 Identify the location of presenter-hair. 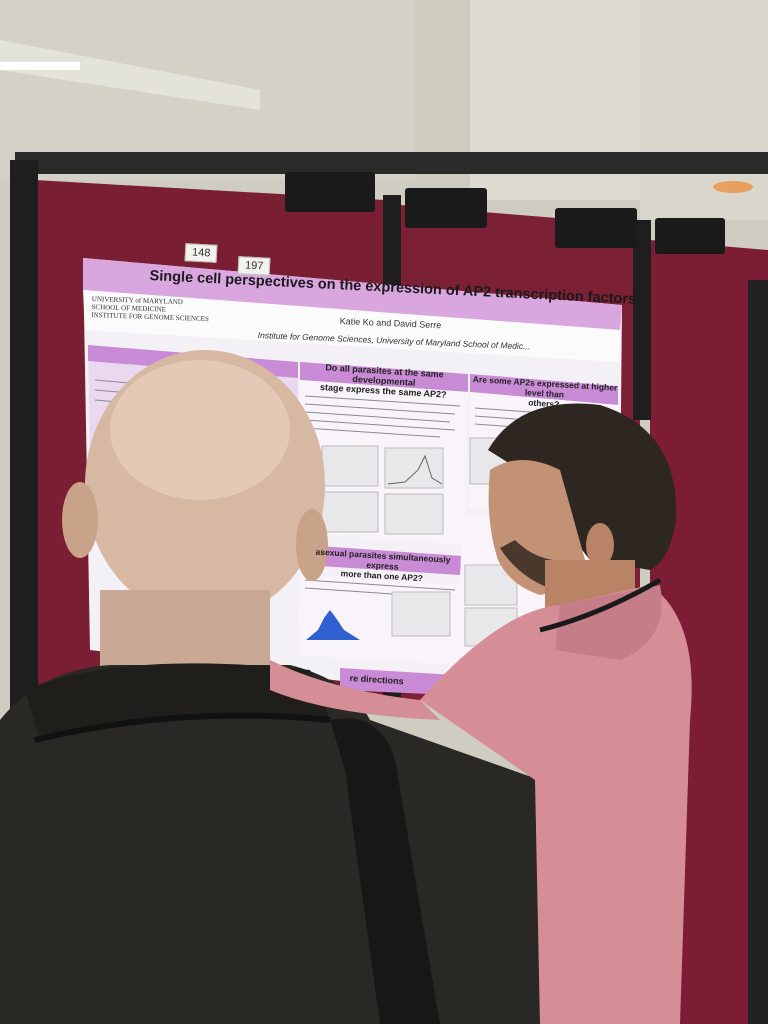
(582, 486).